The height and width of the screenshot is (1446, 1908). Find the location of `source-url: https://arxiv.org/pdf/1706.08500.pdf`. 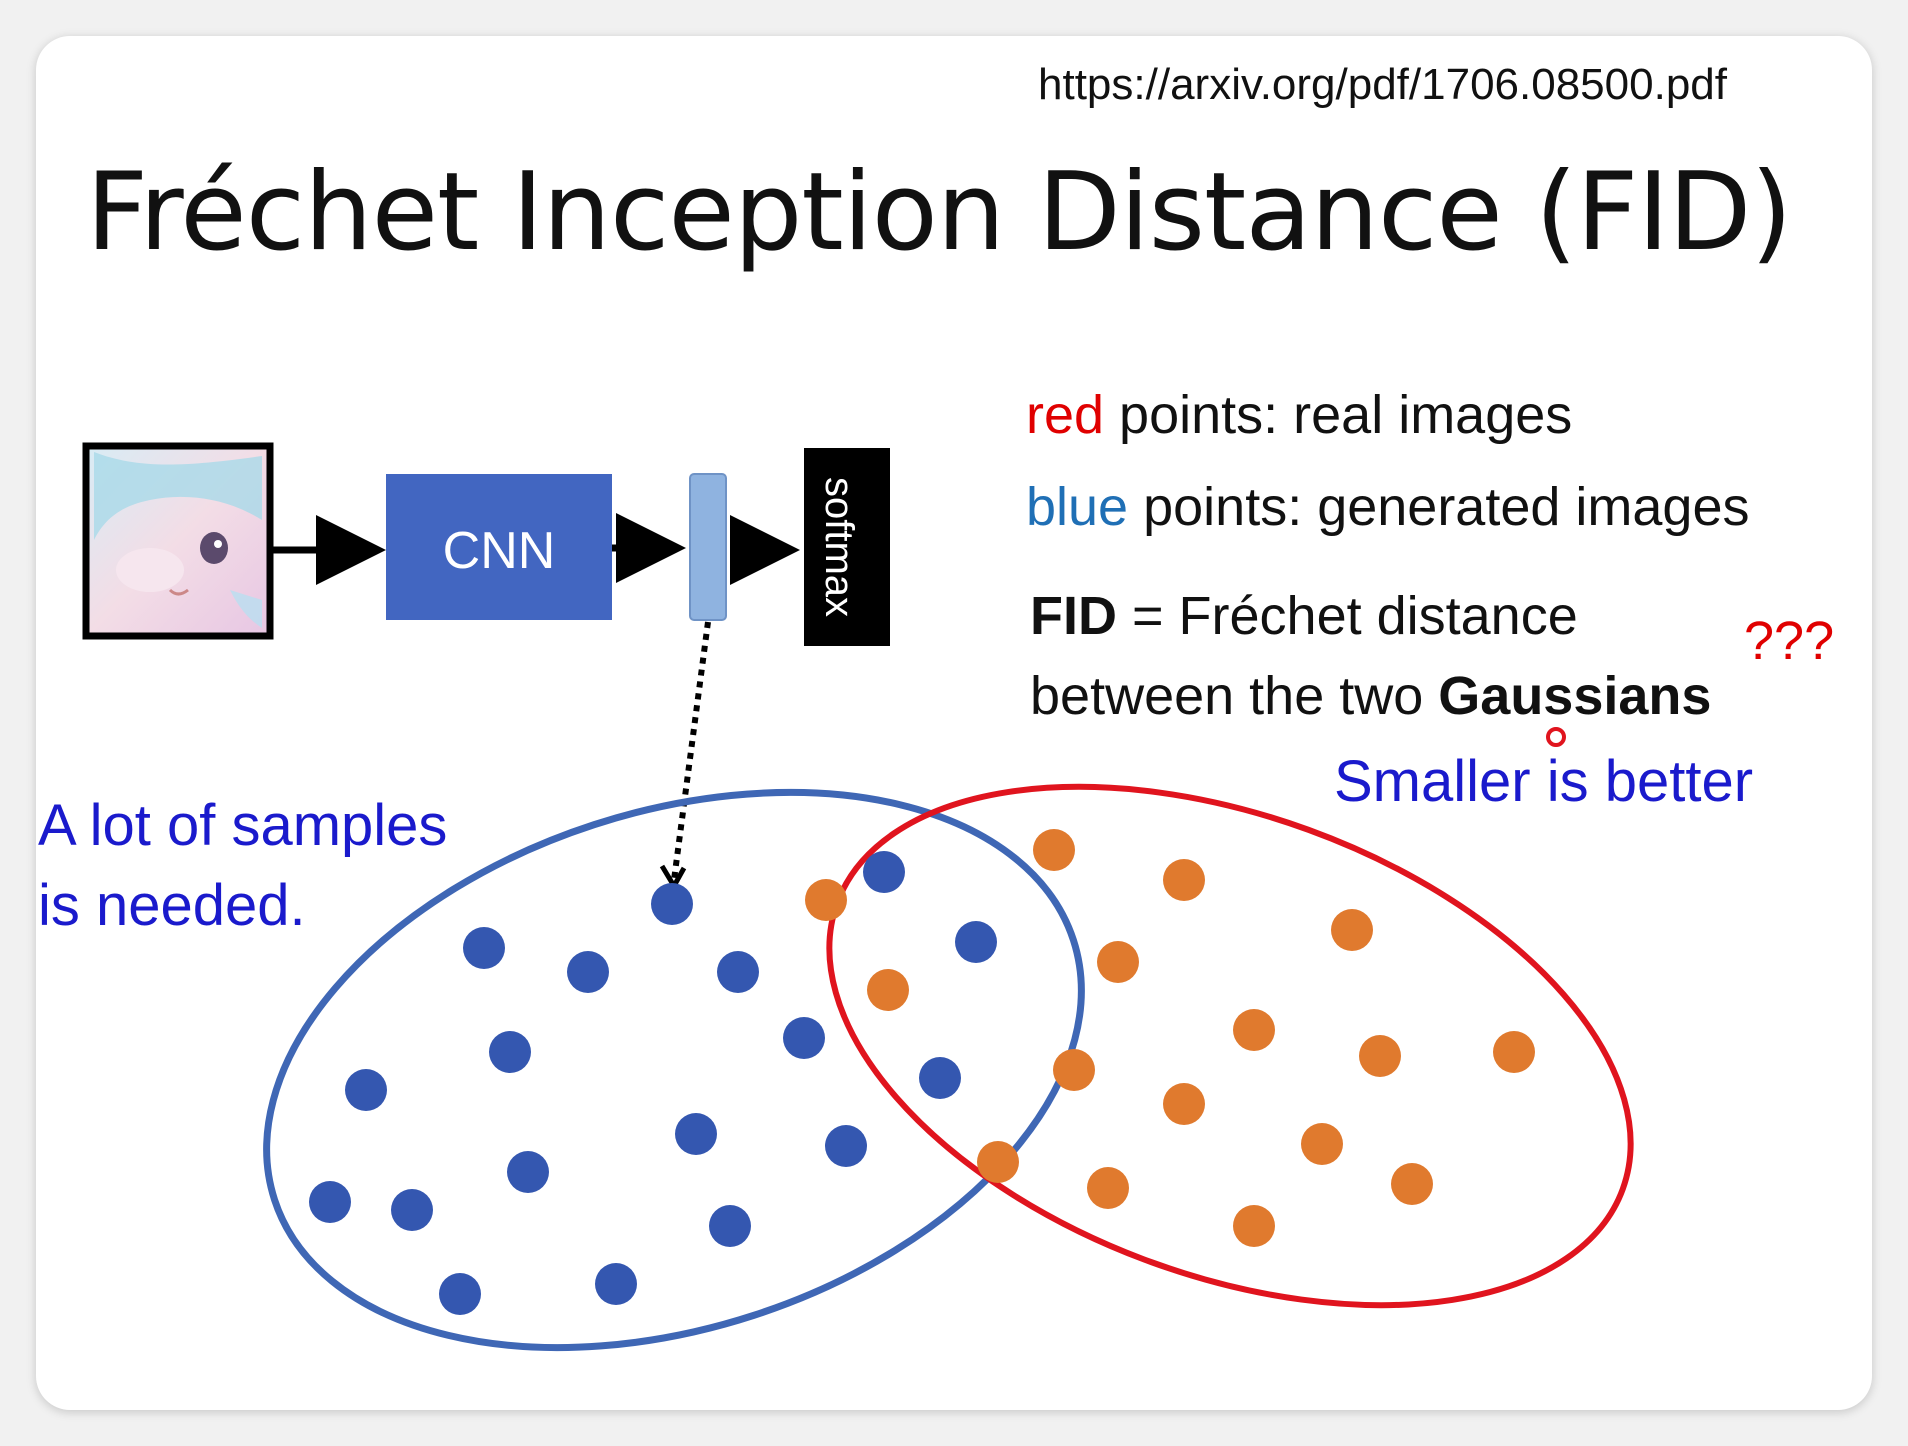

source-url: https://arxiv.org/pdf/1706.08500.pdf is located at coordinates (1382, 84).